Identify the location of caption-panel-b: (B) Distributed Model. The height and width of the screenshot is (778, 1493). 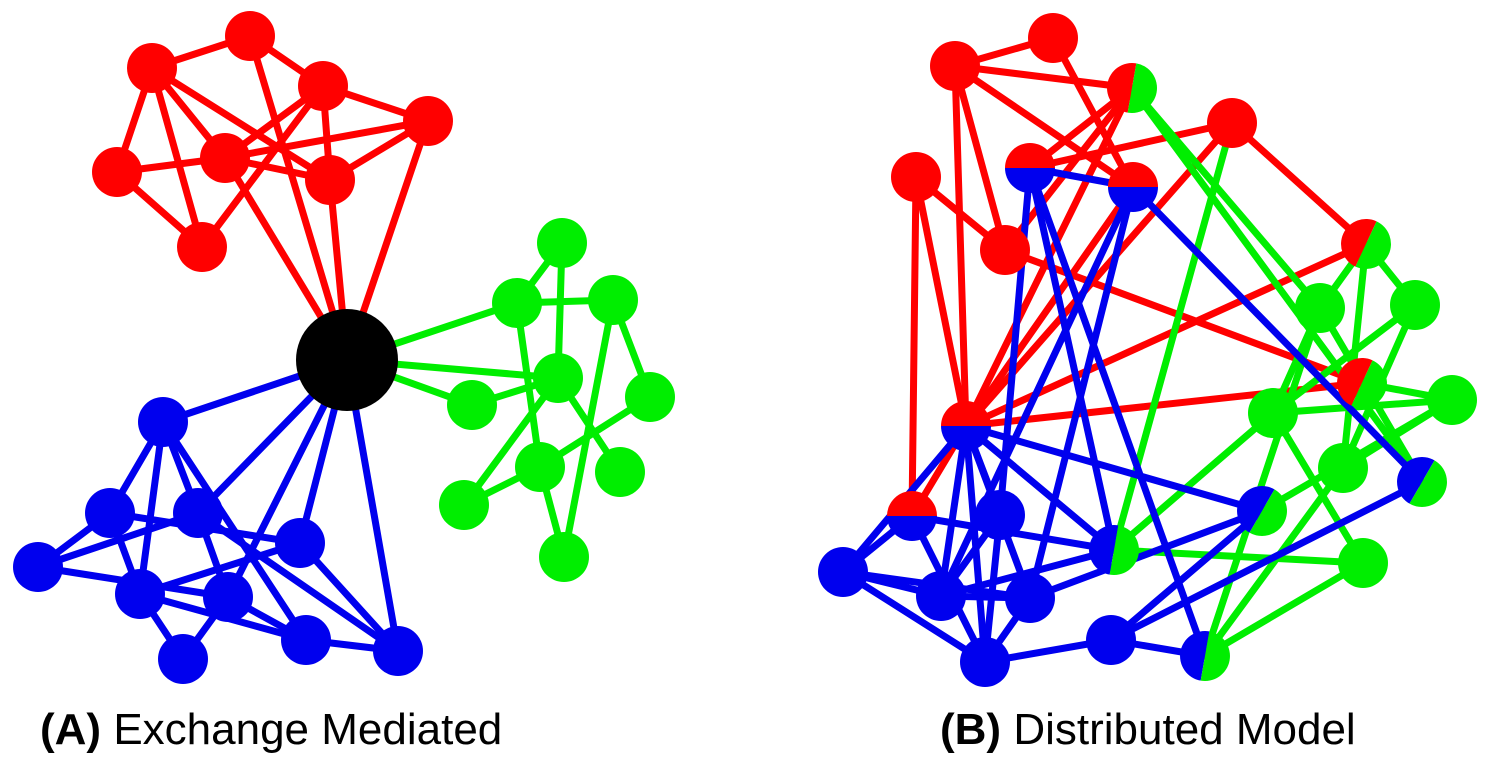
(1148, 730).